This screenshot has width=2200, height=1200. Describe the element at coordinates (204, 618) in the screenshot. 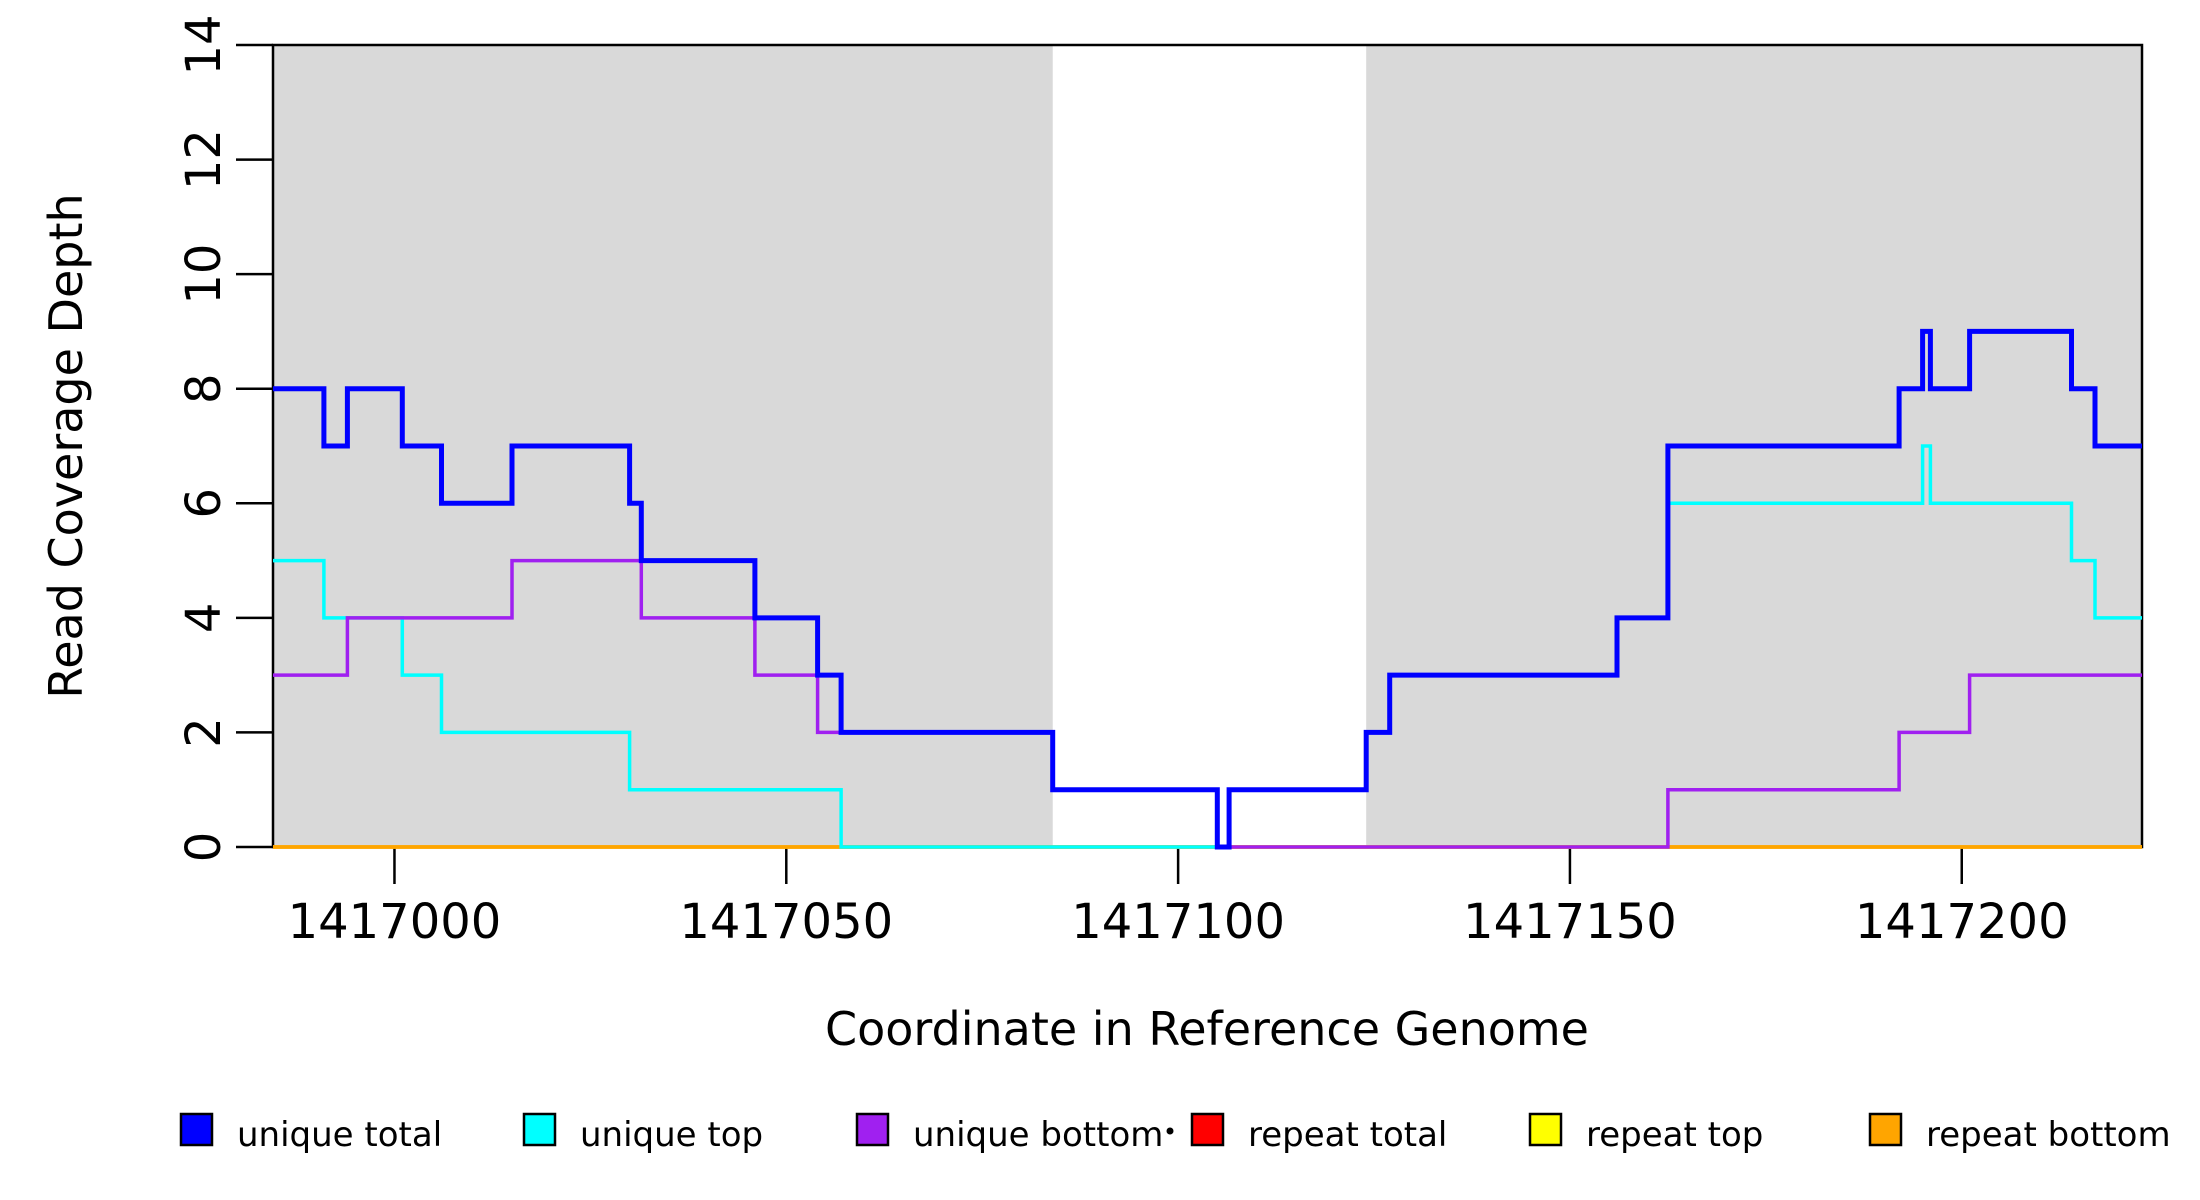

I see `y-tick-label: 4` at that location.